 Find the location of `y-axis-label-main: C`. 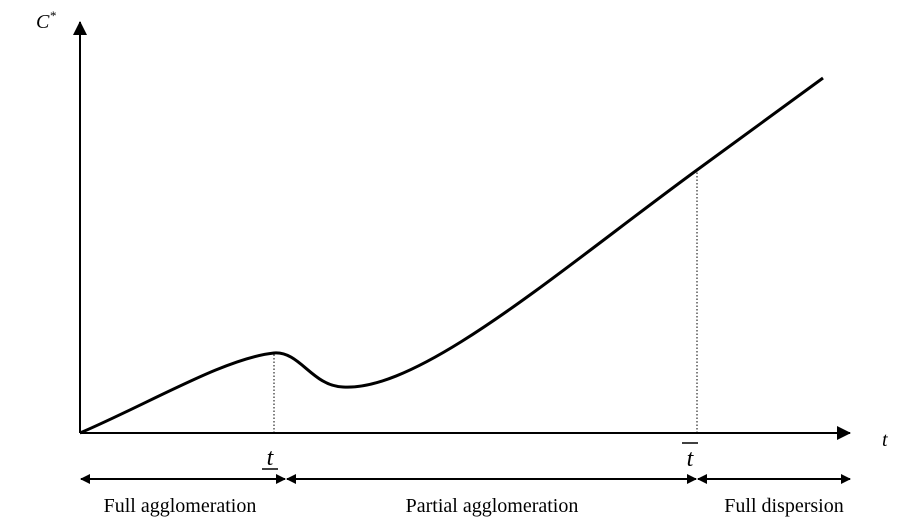

y-axis-label-main: C is located at coordinates (43, 22).